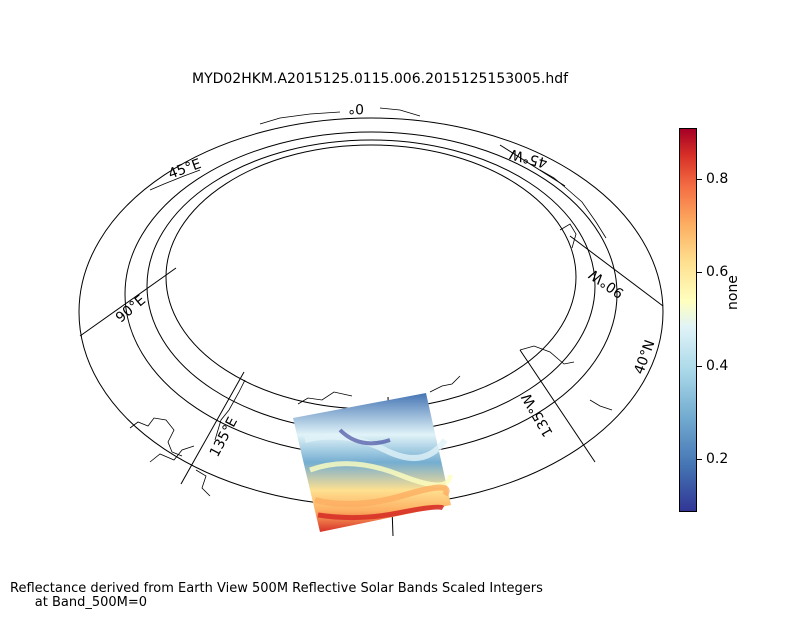  Describe the element at coordinates (717, 272) in the screenshot. I see `colorbar-ticklabel-0.6: 0.6` at that location.